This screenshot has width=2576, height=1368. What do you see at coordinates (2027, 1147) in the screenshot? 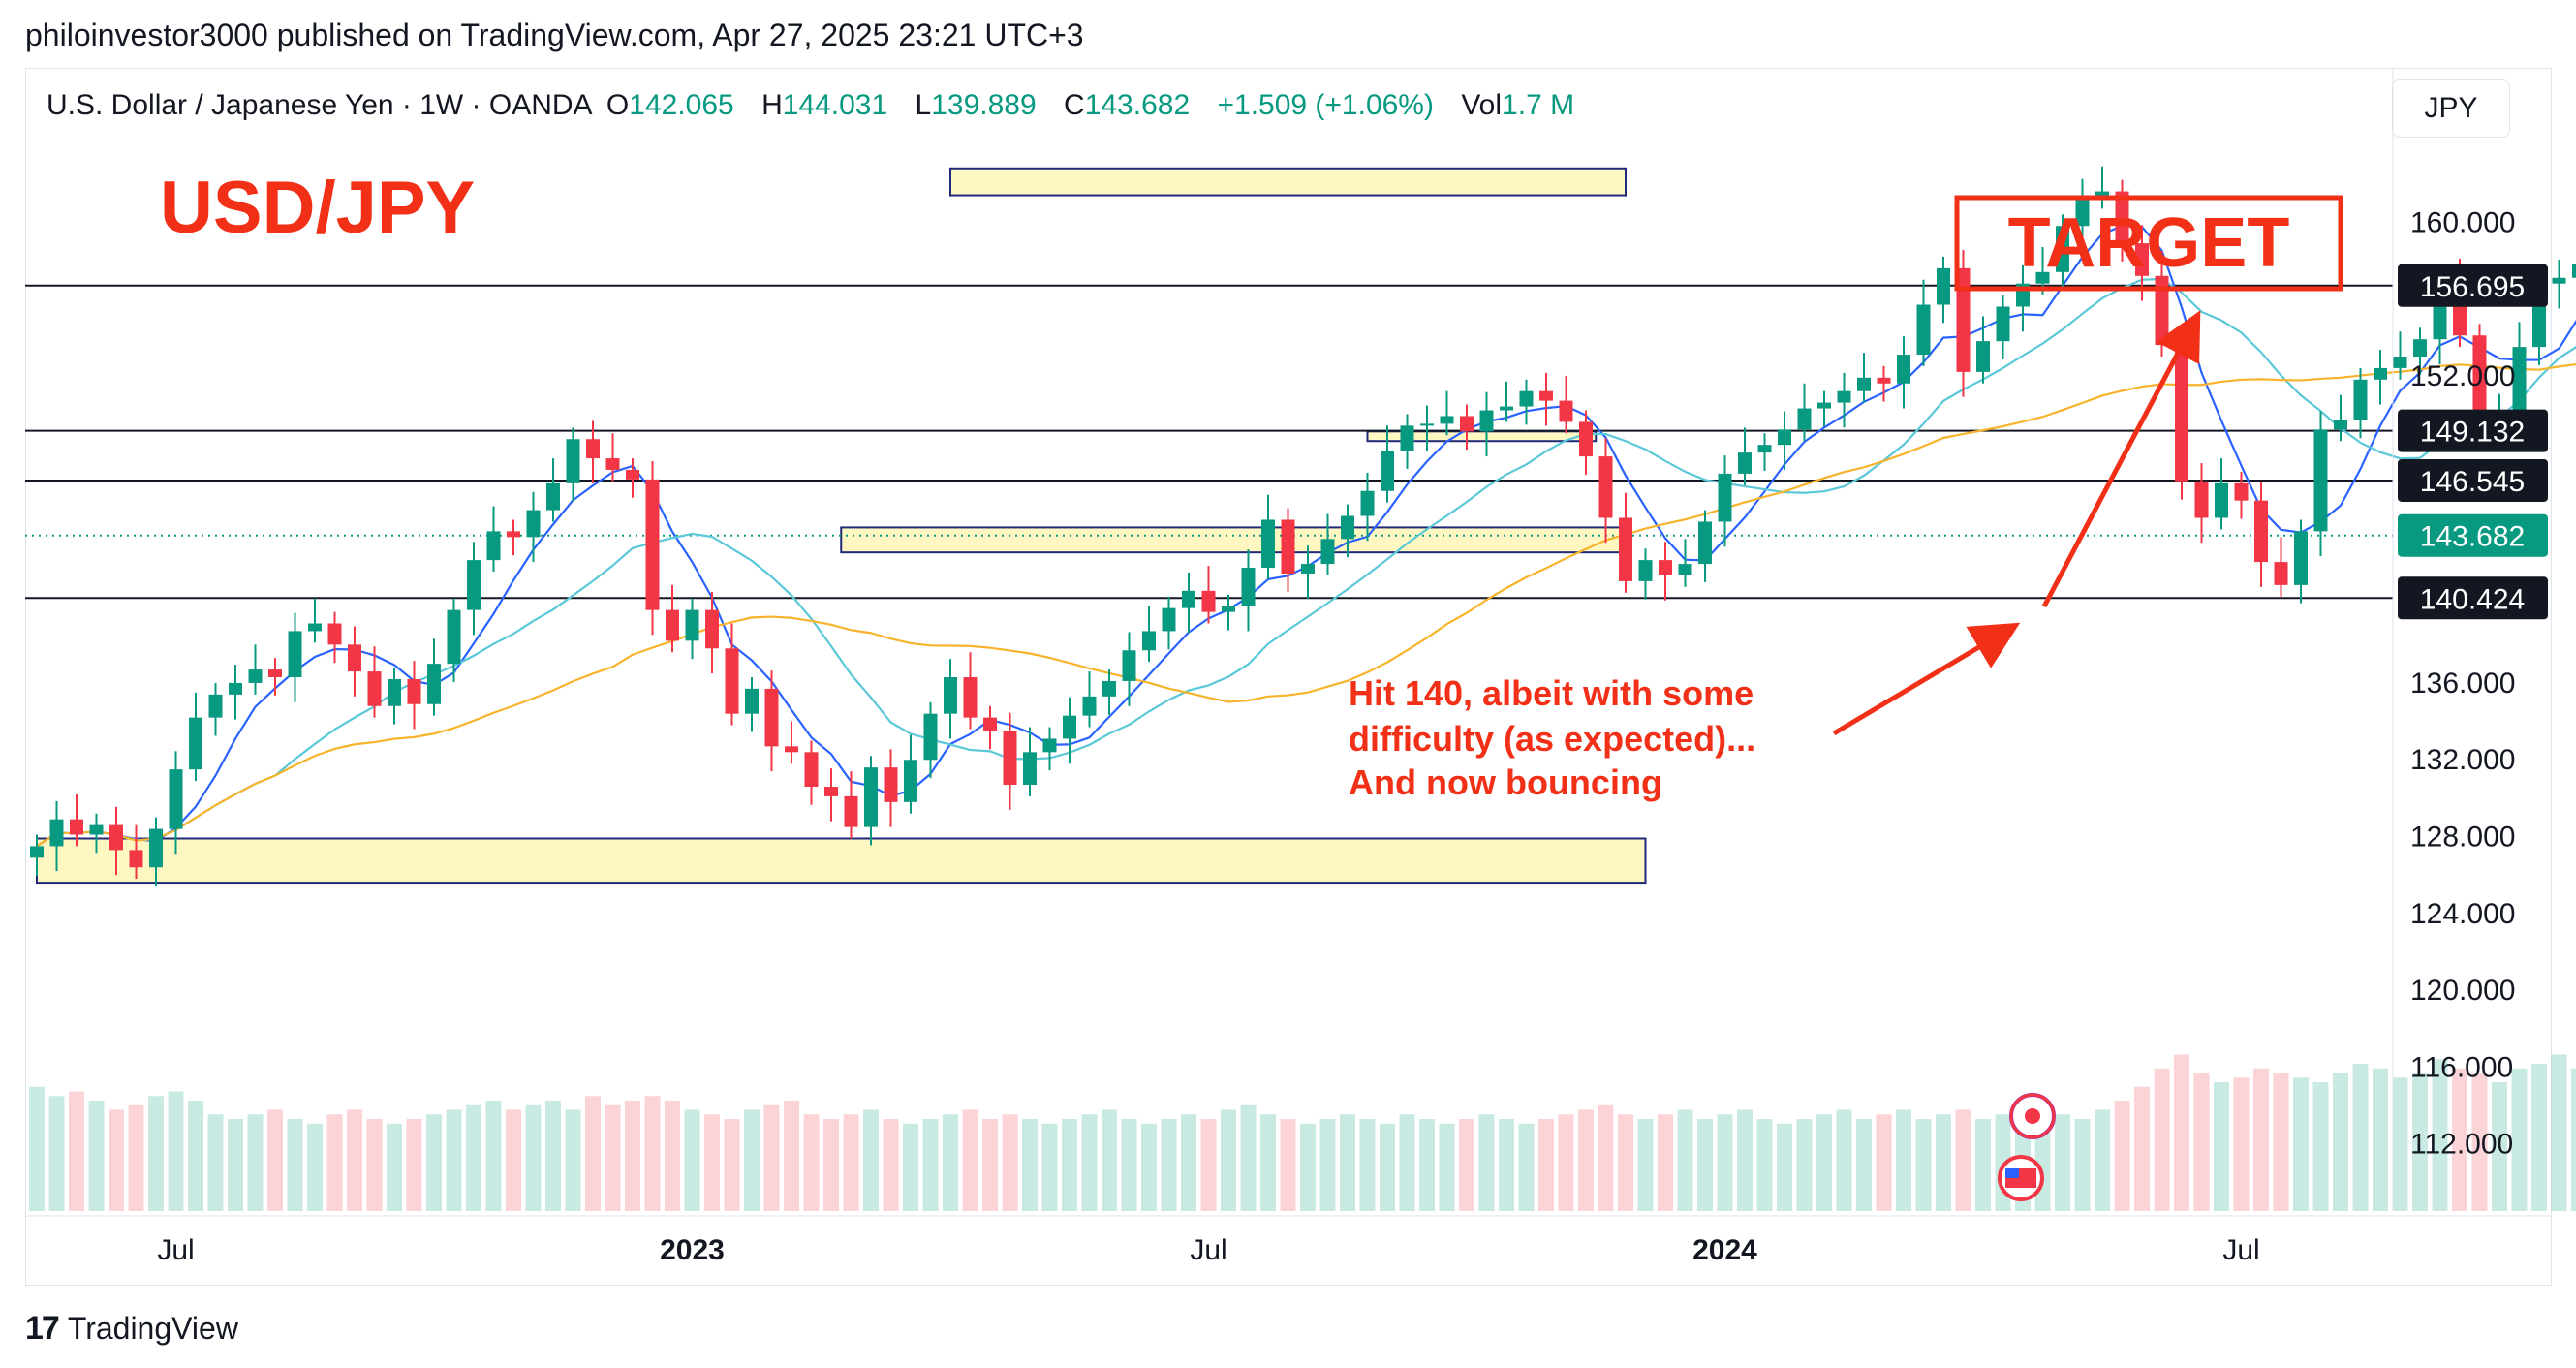
I see `event-flags` at bounding box center [2027, 1147].